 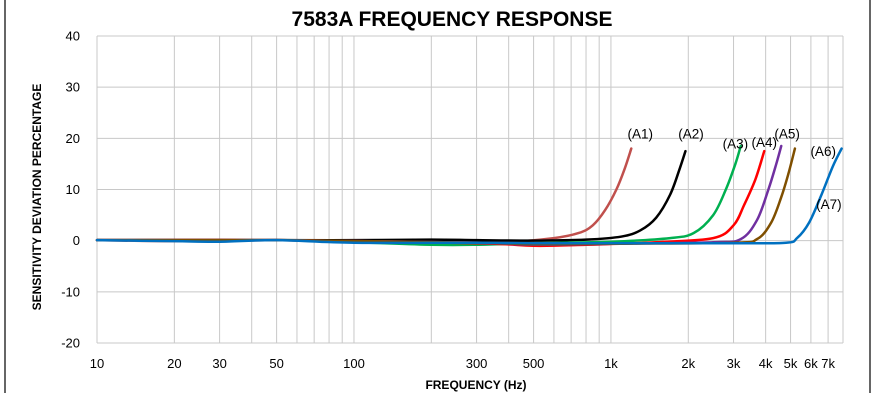 What do you see at coordinates (736, 144) in the screenshot?
I see `series-label-a3: (A3)` at bounding box center [736, 144].